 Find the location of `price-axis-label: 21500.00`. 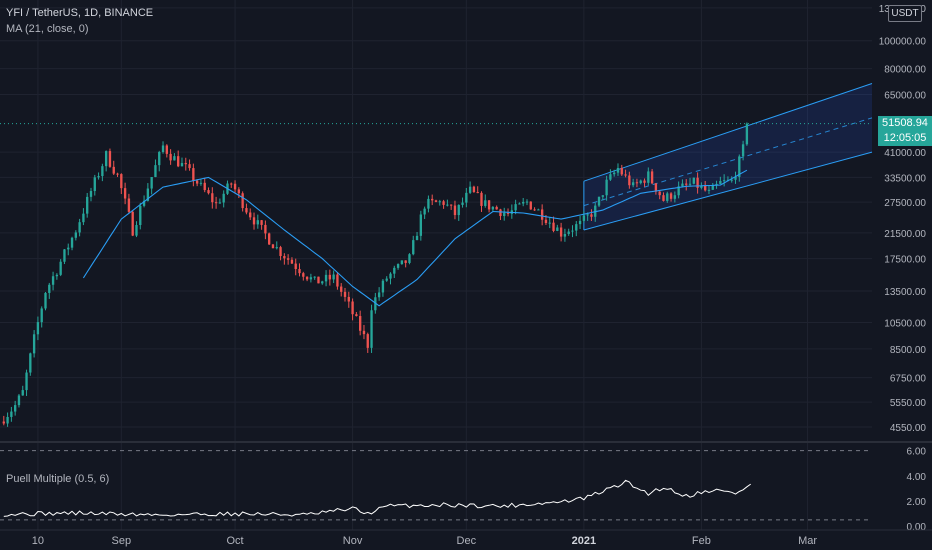

price-axis-label: 21500.00 is located at coordinates (905, 234).